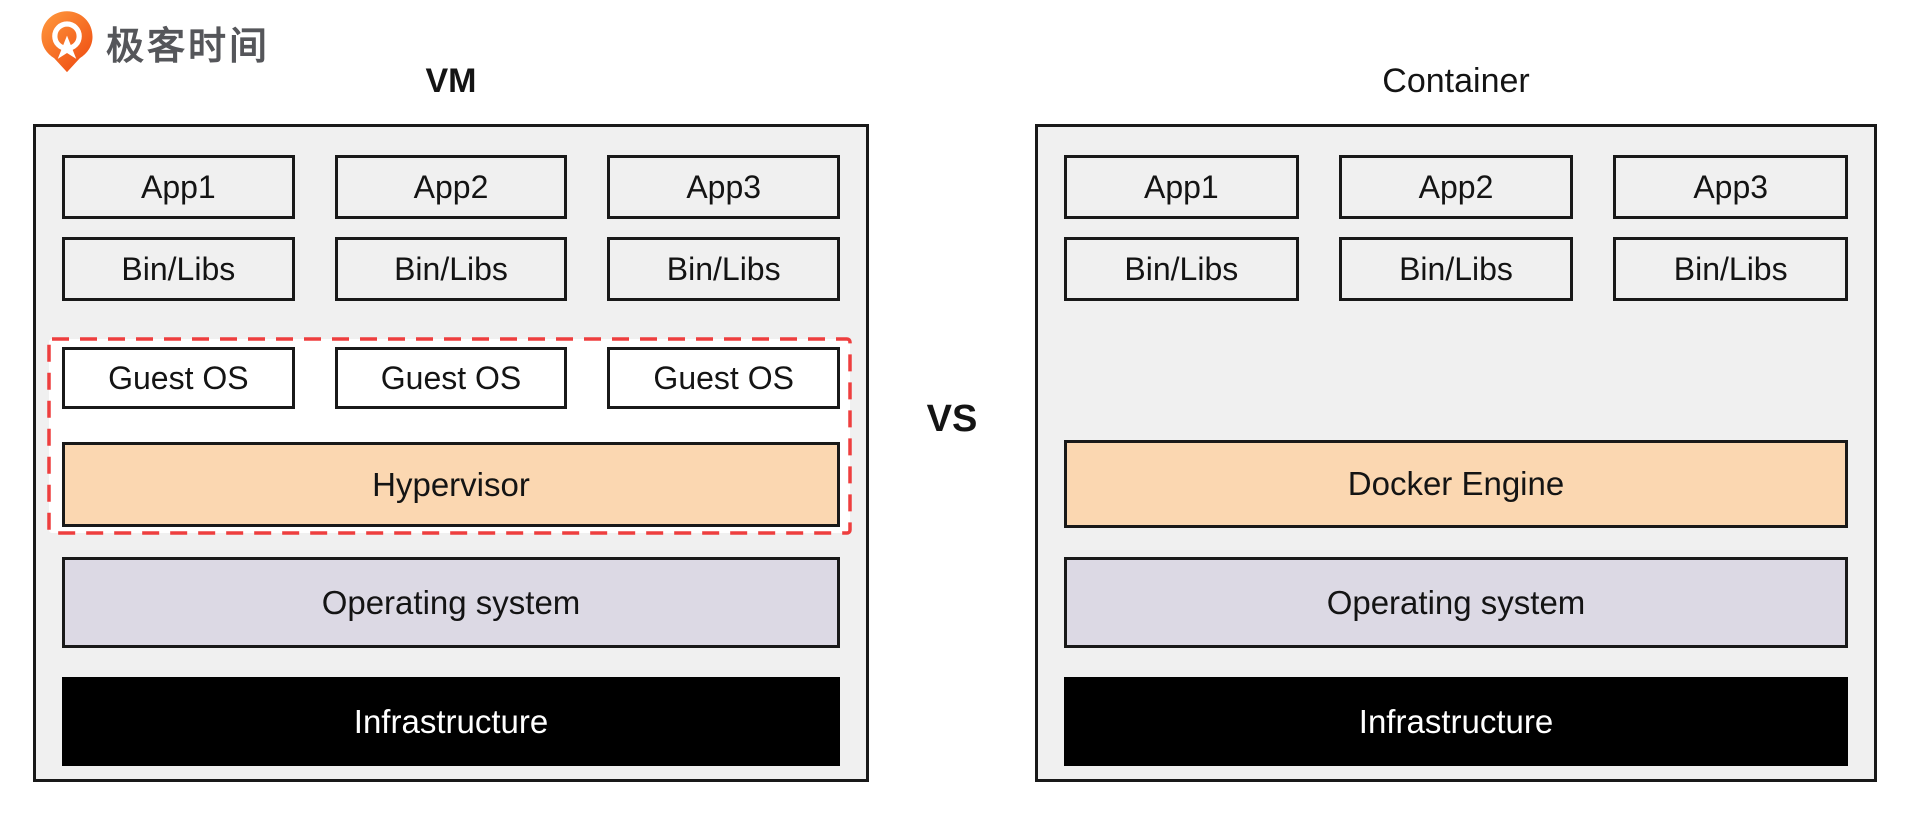 The image size is (1920, 822). I want to click on container-app3-box: App3, so click(1731, 187).